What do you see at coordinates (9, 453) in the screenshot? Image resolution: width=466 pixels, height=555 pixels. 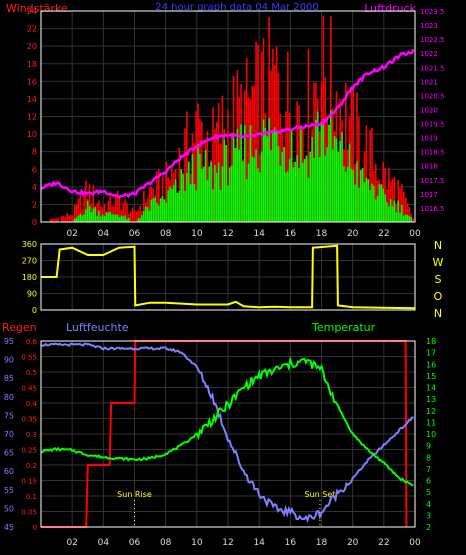 I see `feuchte-tick-label: 65` at bounding box center [9, 453].